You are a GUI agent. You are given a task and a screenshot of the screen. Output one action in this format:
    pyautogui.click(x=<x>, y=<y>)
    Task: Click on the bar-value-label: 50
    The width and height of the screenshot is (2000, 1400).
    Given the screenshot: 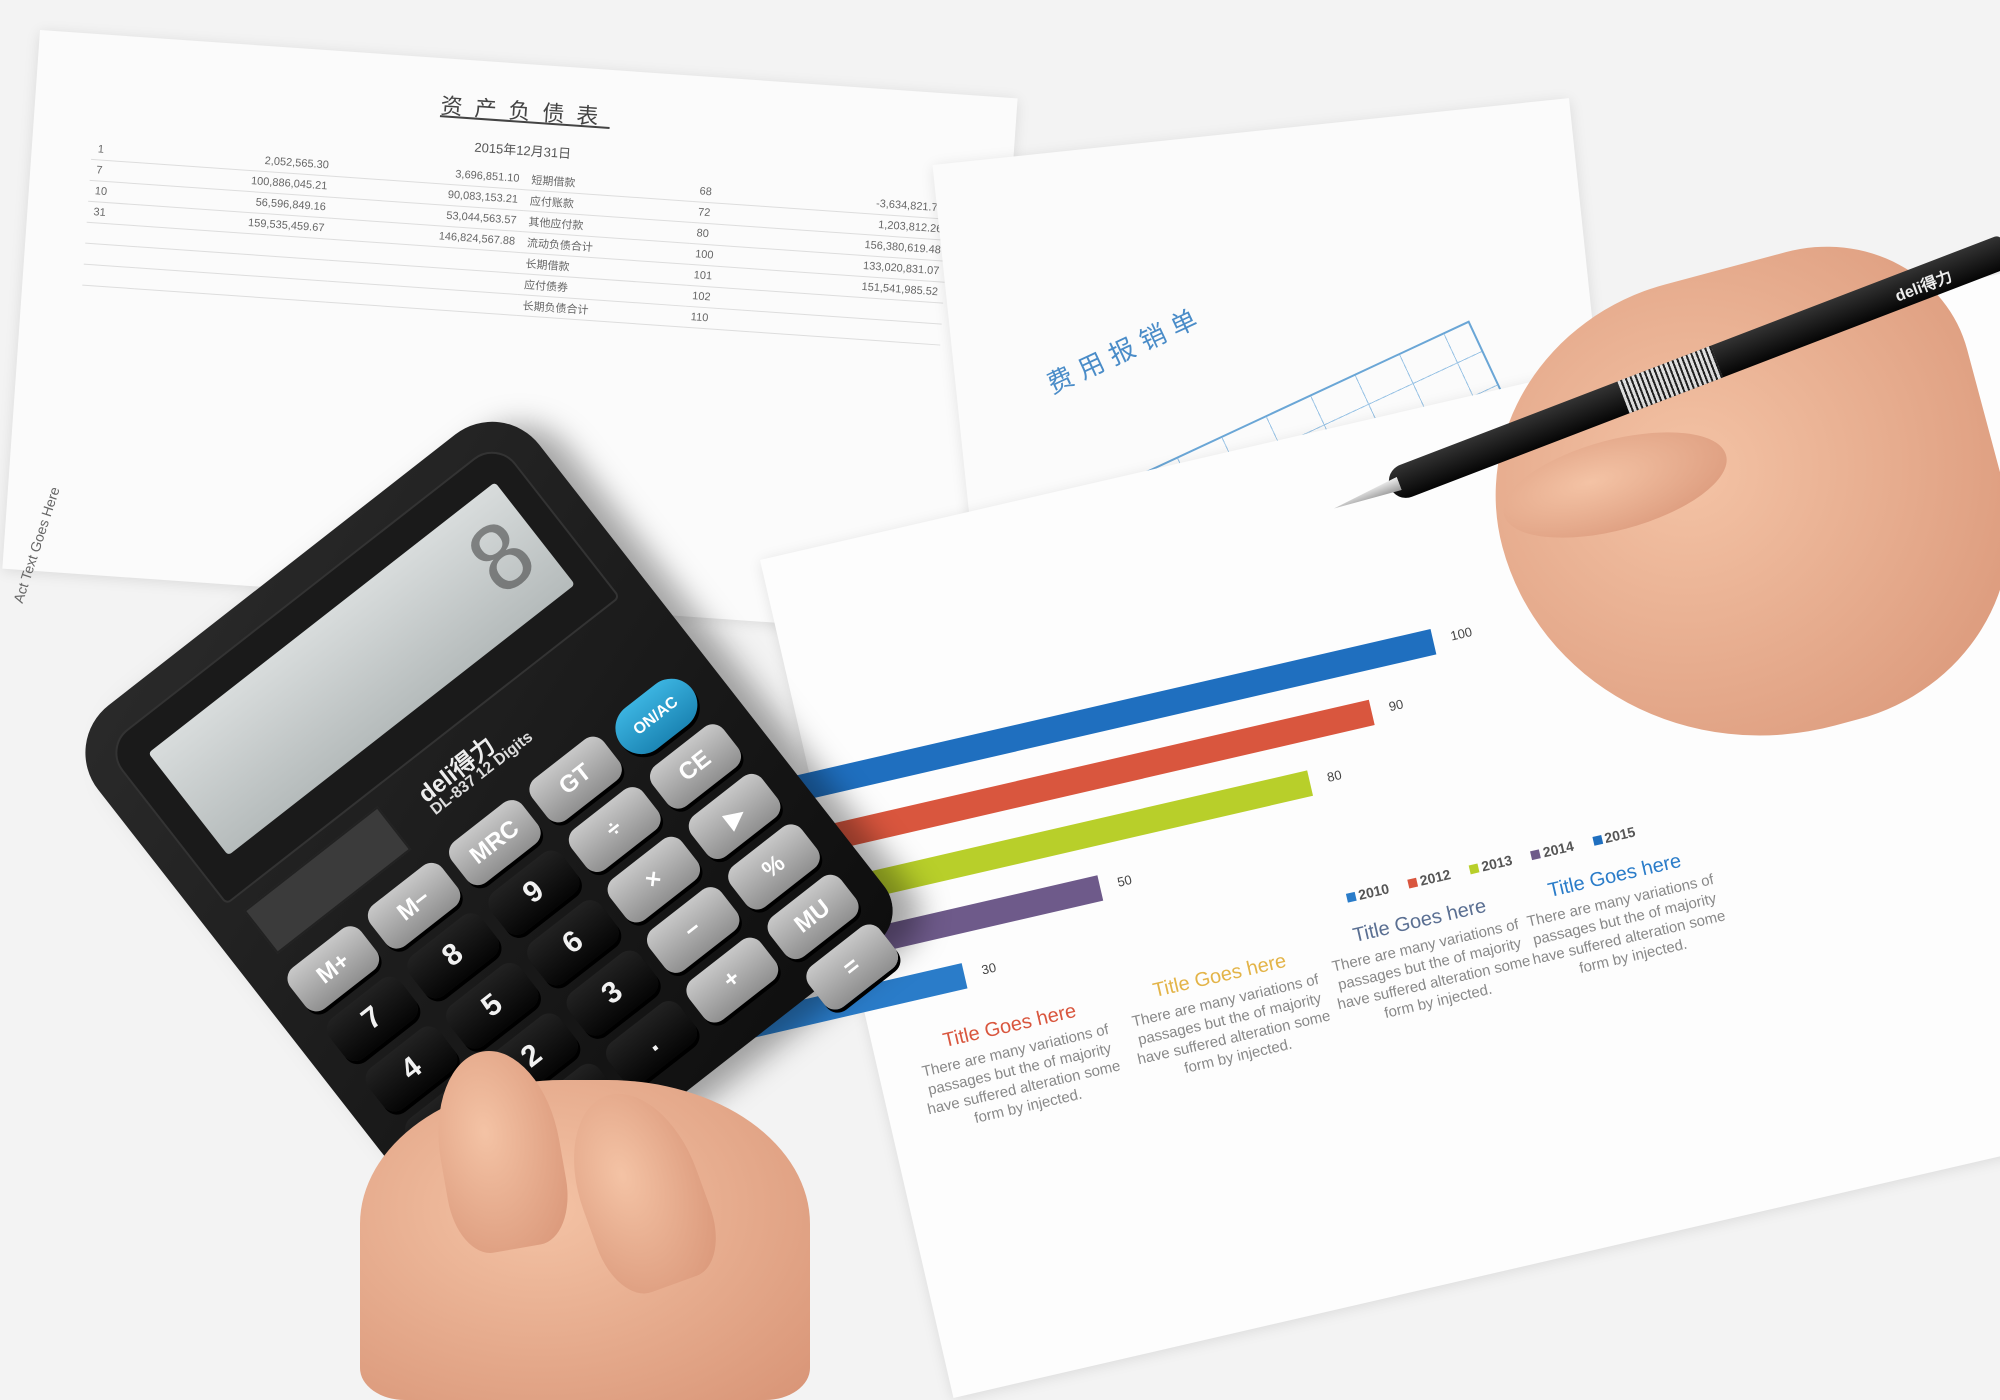 What is the action you would take?
    pyautogui.click(x=1124, y=880)
    